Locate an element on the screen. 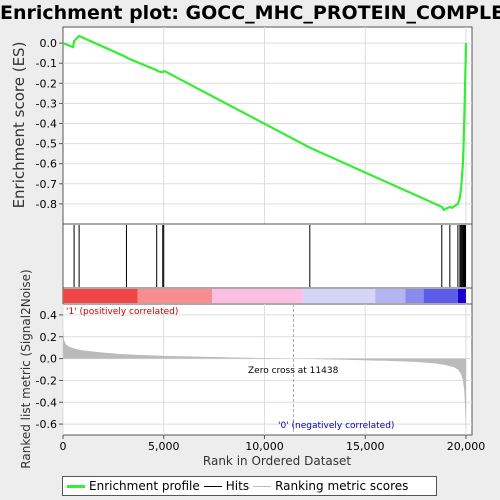  es-y-tick-label: -0.8 is located at coordinates (46, 204).